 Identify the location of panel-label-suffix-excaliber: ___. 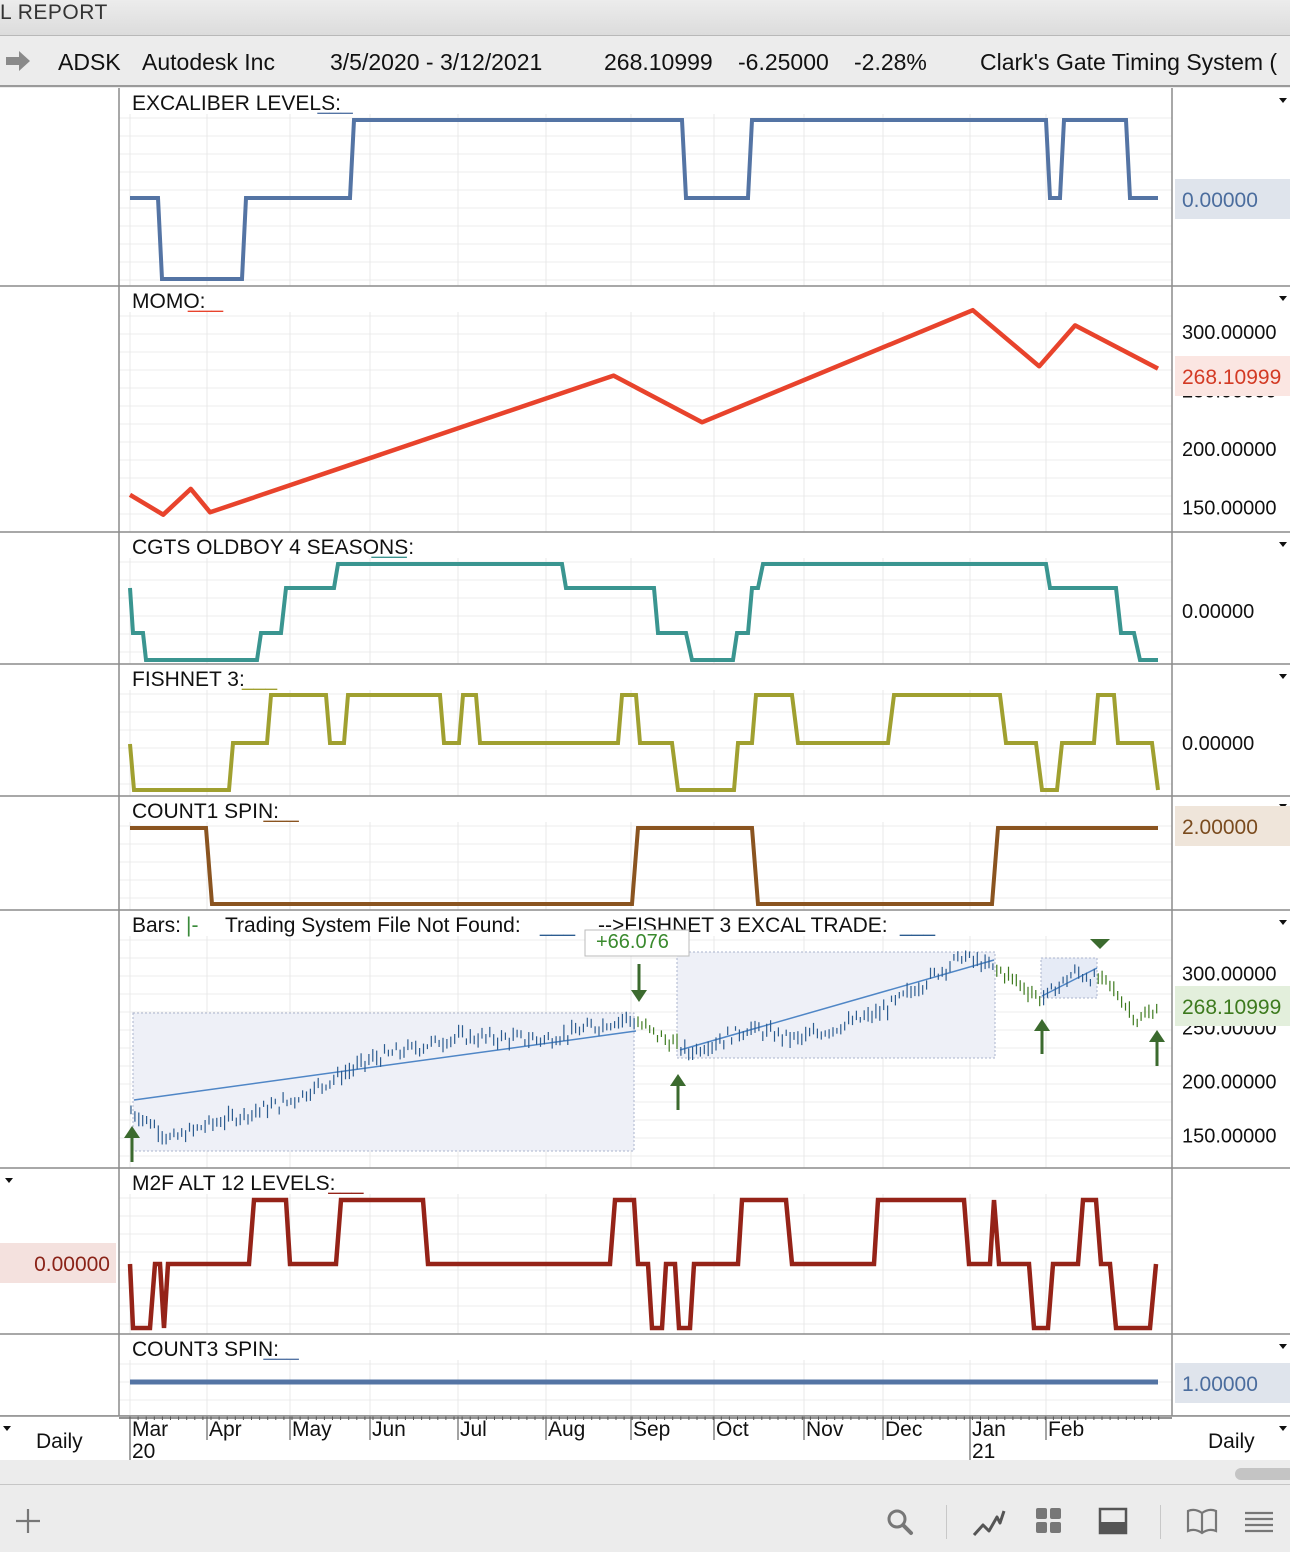
(335, 103).